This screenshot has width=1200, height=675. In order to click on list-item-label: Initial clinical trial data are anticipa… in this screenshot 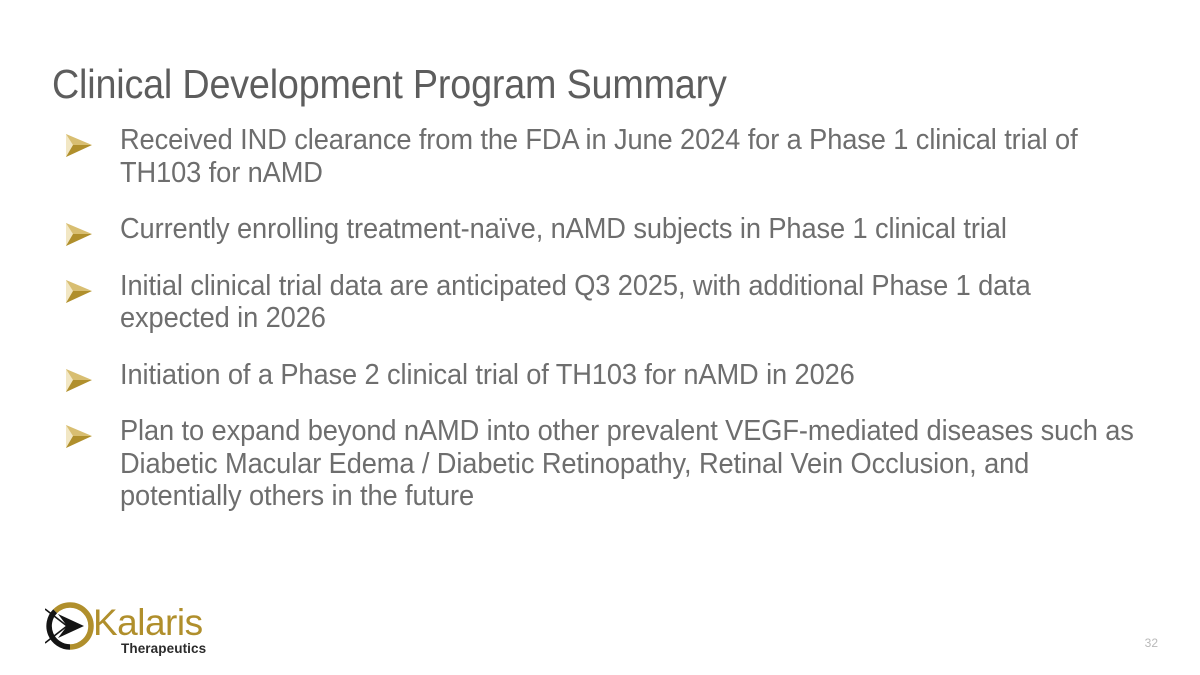, I will do `click(575, 302)`.